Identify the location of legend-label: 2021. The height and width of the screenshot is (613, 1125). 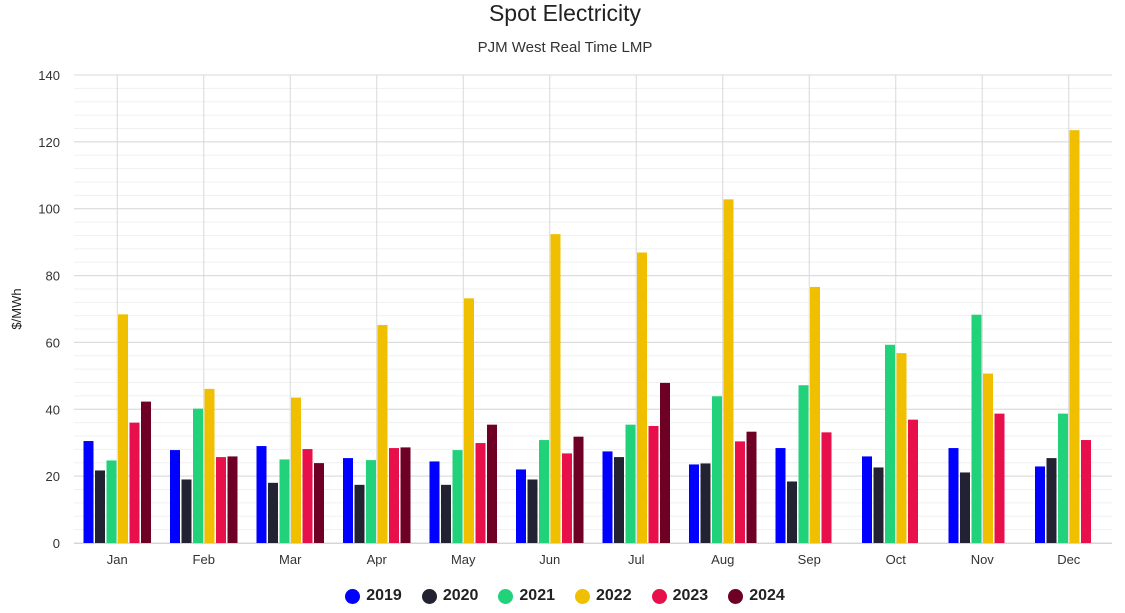
(537, 595).